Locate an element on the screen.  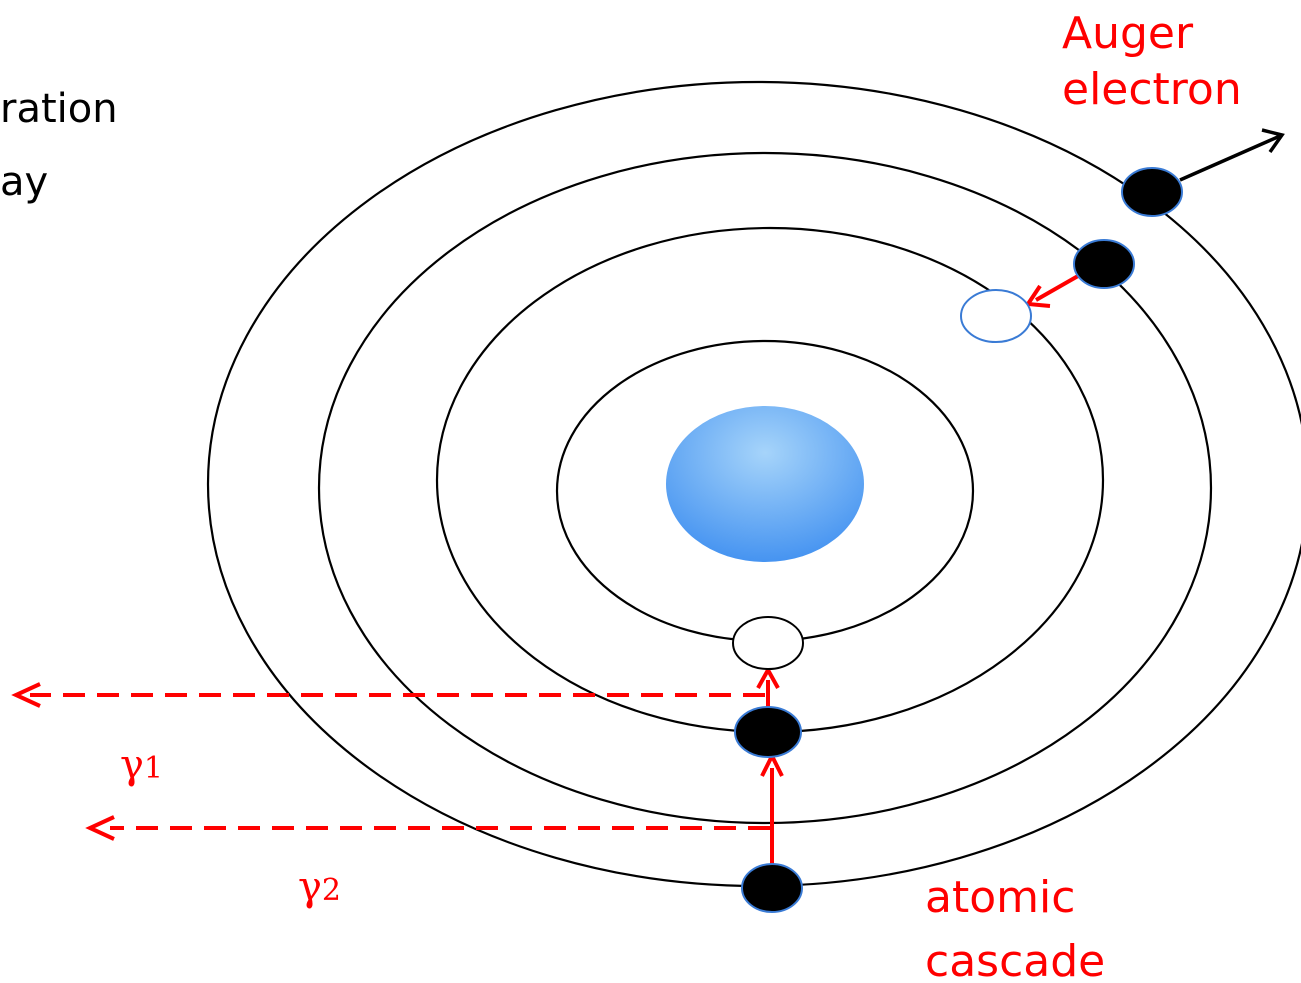
auger-ejection-arrow is located at coordinates (1230, 158).